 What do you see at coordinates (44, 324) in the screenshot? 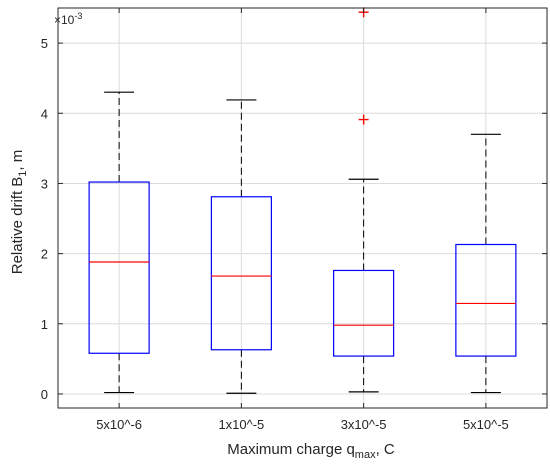
I see `y-tick-label: 1` at bounding box center [44, 324].